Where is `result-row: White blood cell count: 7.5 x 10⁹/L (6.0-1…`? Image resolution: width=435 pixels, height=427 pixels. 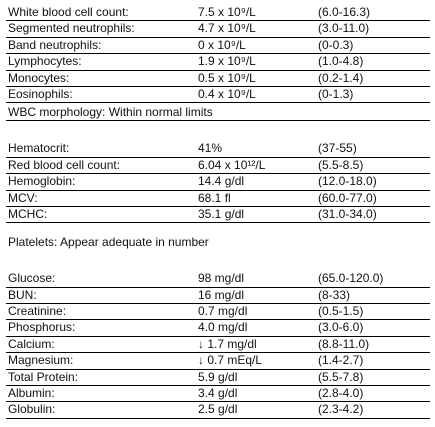 result-row: White blood cell count: 7.5 x 10⁹/L (6.0-1… is located at coordinates (218, 13).